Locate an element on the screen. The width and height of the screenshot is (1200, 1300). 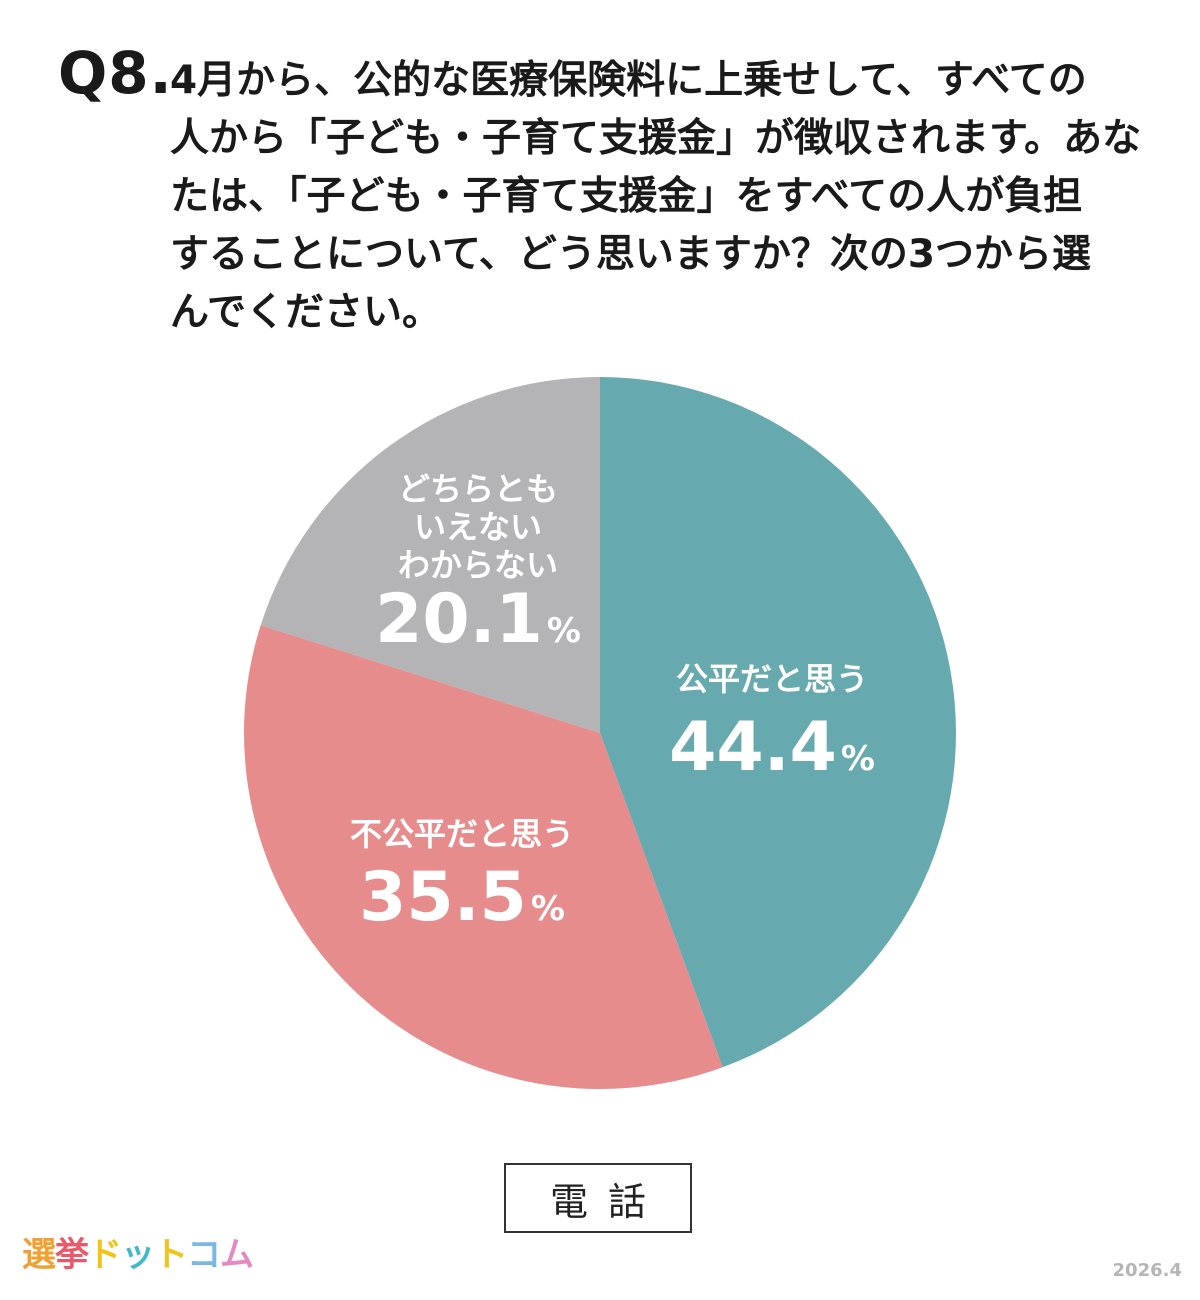
slice-label: どちらとも is located at coordinates (478, 489).